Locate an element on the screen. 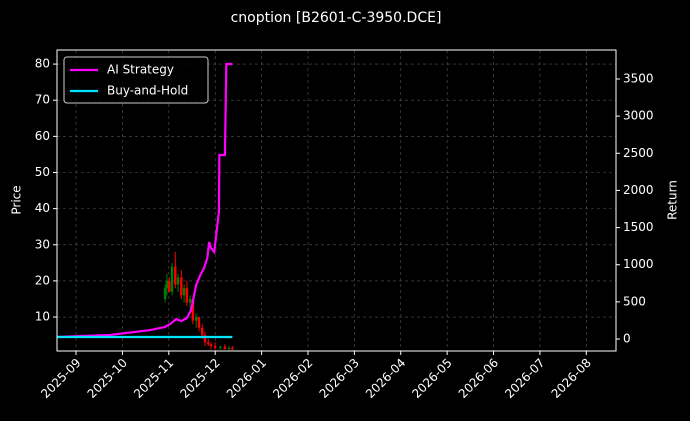 The width and height of the screenshot is (690, 421). x-tick-label: 2026-07 is located at coordinates (524, 378).